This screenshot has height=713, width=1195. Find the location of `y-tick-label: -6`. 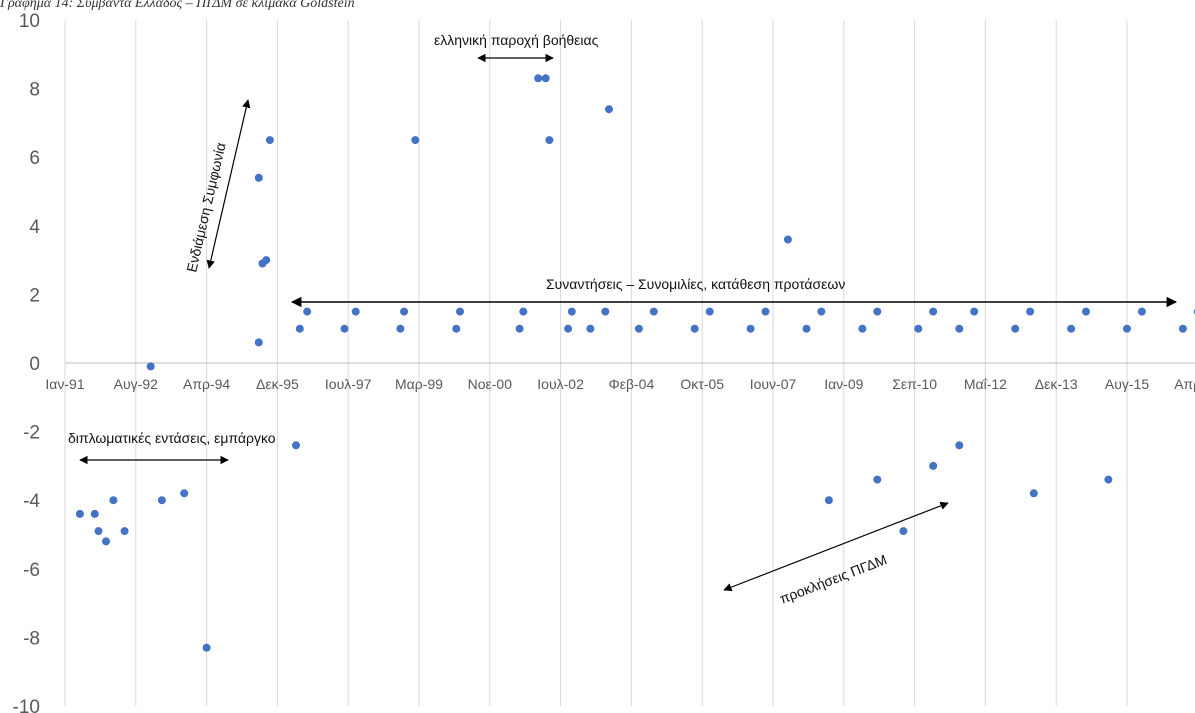

y-tick-label: -6 is located at coordinates (31, 570).